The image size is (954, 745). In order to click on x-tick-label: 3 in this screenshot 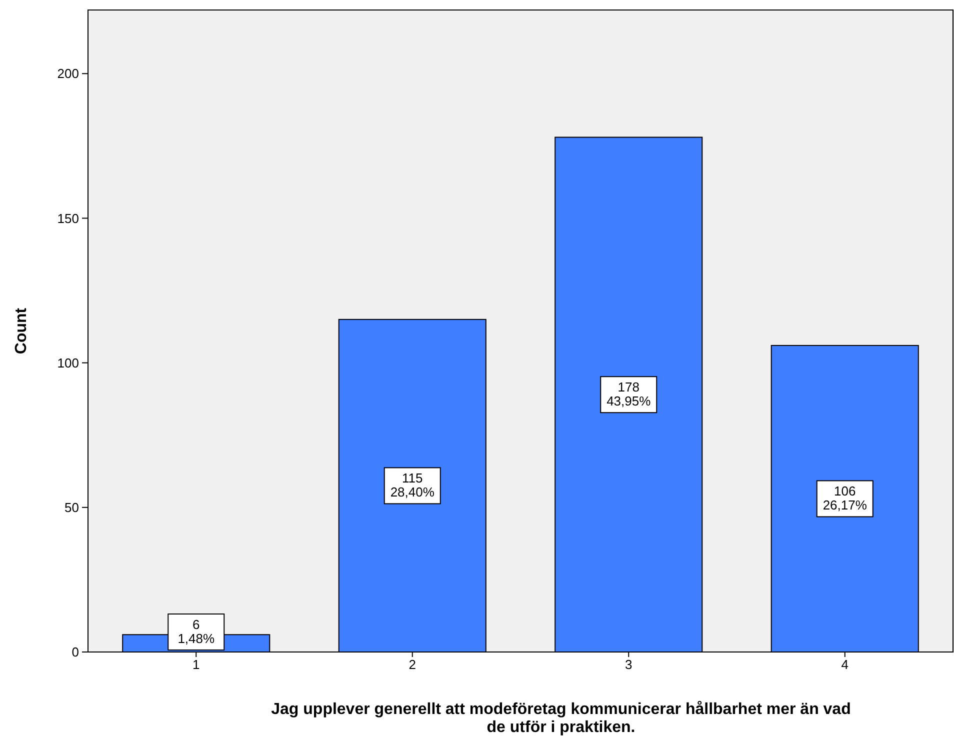, I will do `click(628, 664)`.